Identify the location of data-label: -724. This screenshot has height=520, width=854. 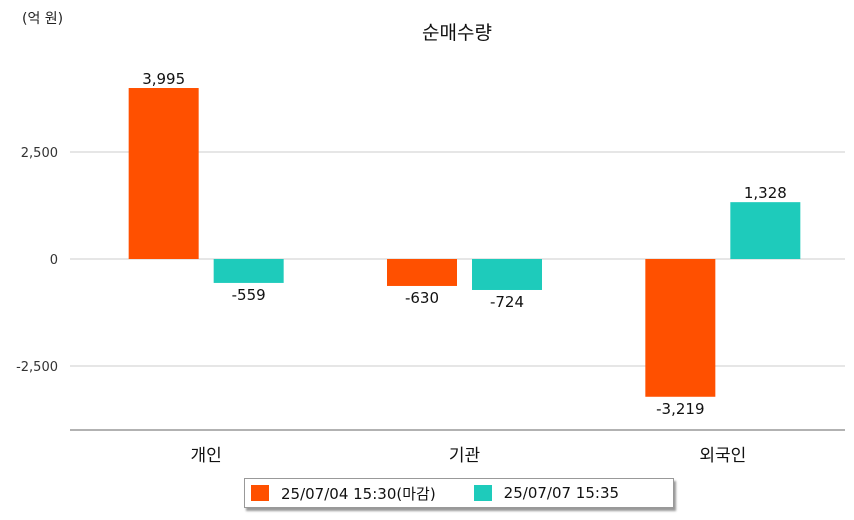
(507, 302).